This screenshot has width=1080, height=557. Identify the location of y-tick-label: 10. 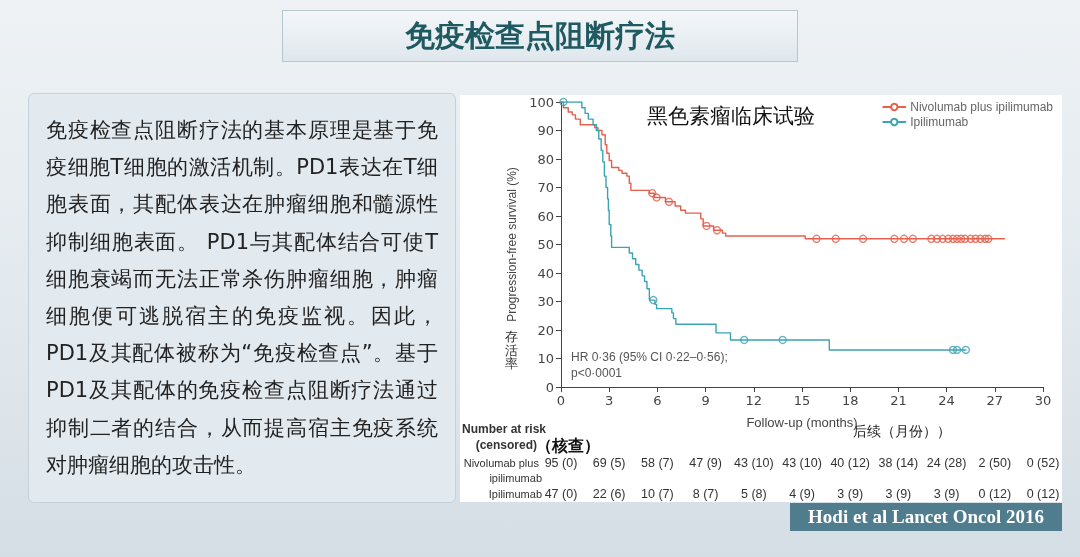
(545, 358).